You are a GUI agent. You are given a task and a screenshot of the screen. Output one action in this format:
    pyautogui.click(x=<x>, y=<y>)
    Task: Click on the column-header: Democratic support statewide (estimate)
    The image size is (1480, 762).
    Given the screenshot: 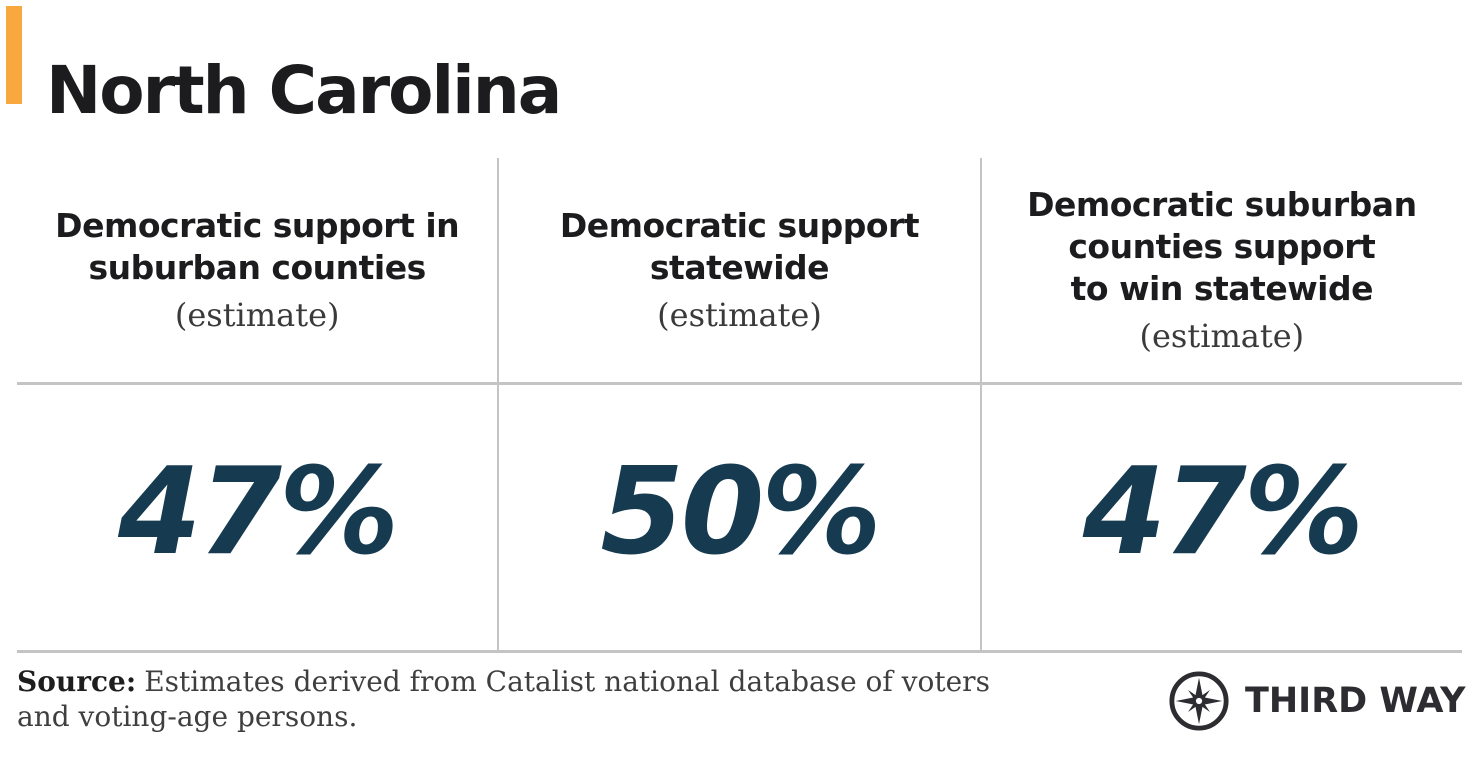 What is the action you would take?
    pyautogui.click(x=739, y=271)
    